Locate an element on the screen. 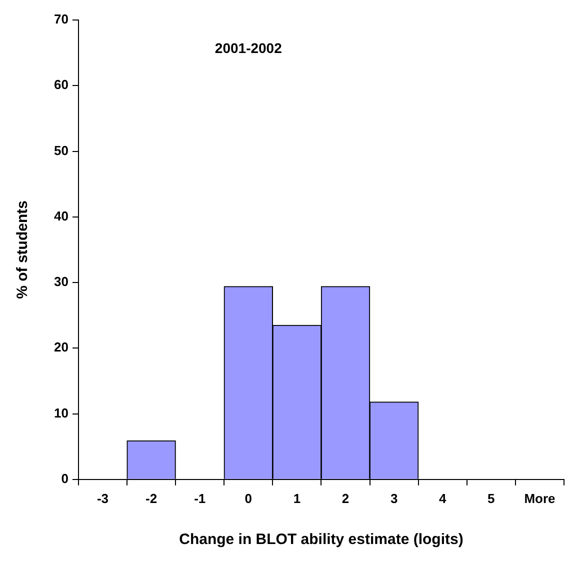 Image resolution: width=566 pixels, height=563 pixels. y-tick-label: 50 is located at coordinates (61, 150).